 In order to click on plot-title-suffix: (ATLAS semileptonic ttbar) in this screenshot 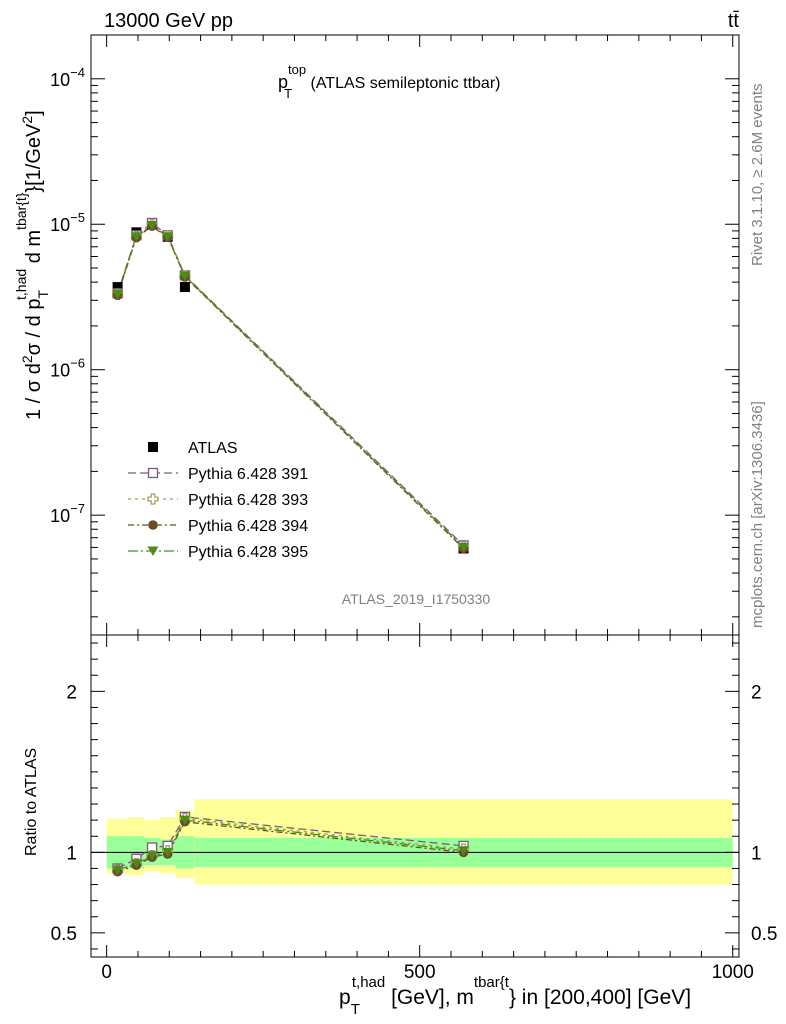, I will do `click(403, 83)`.